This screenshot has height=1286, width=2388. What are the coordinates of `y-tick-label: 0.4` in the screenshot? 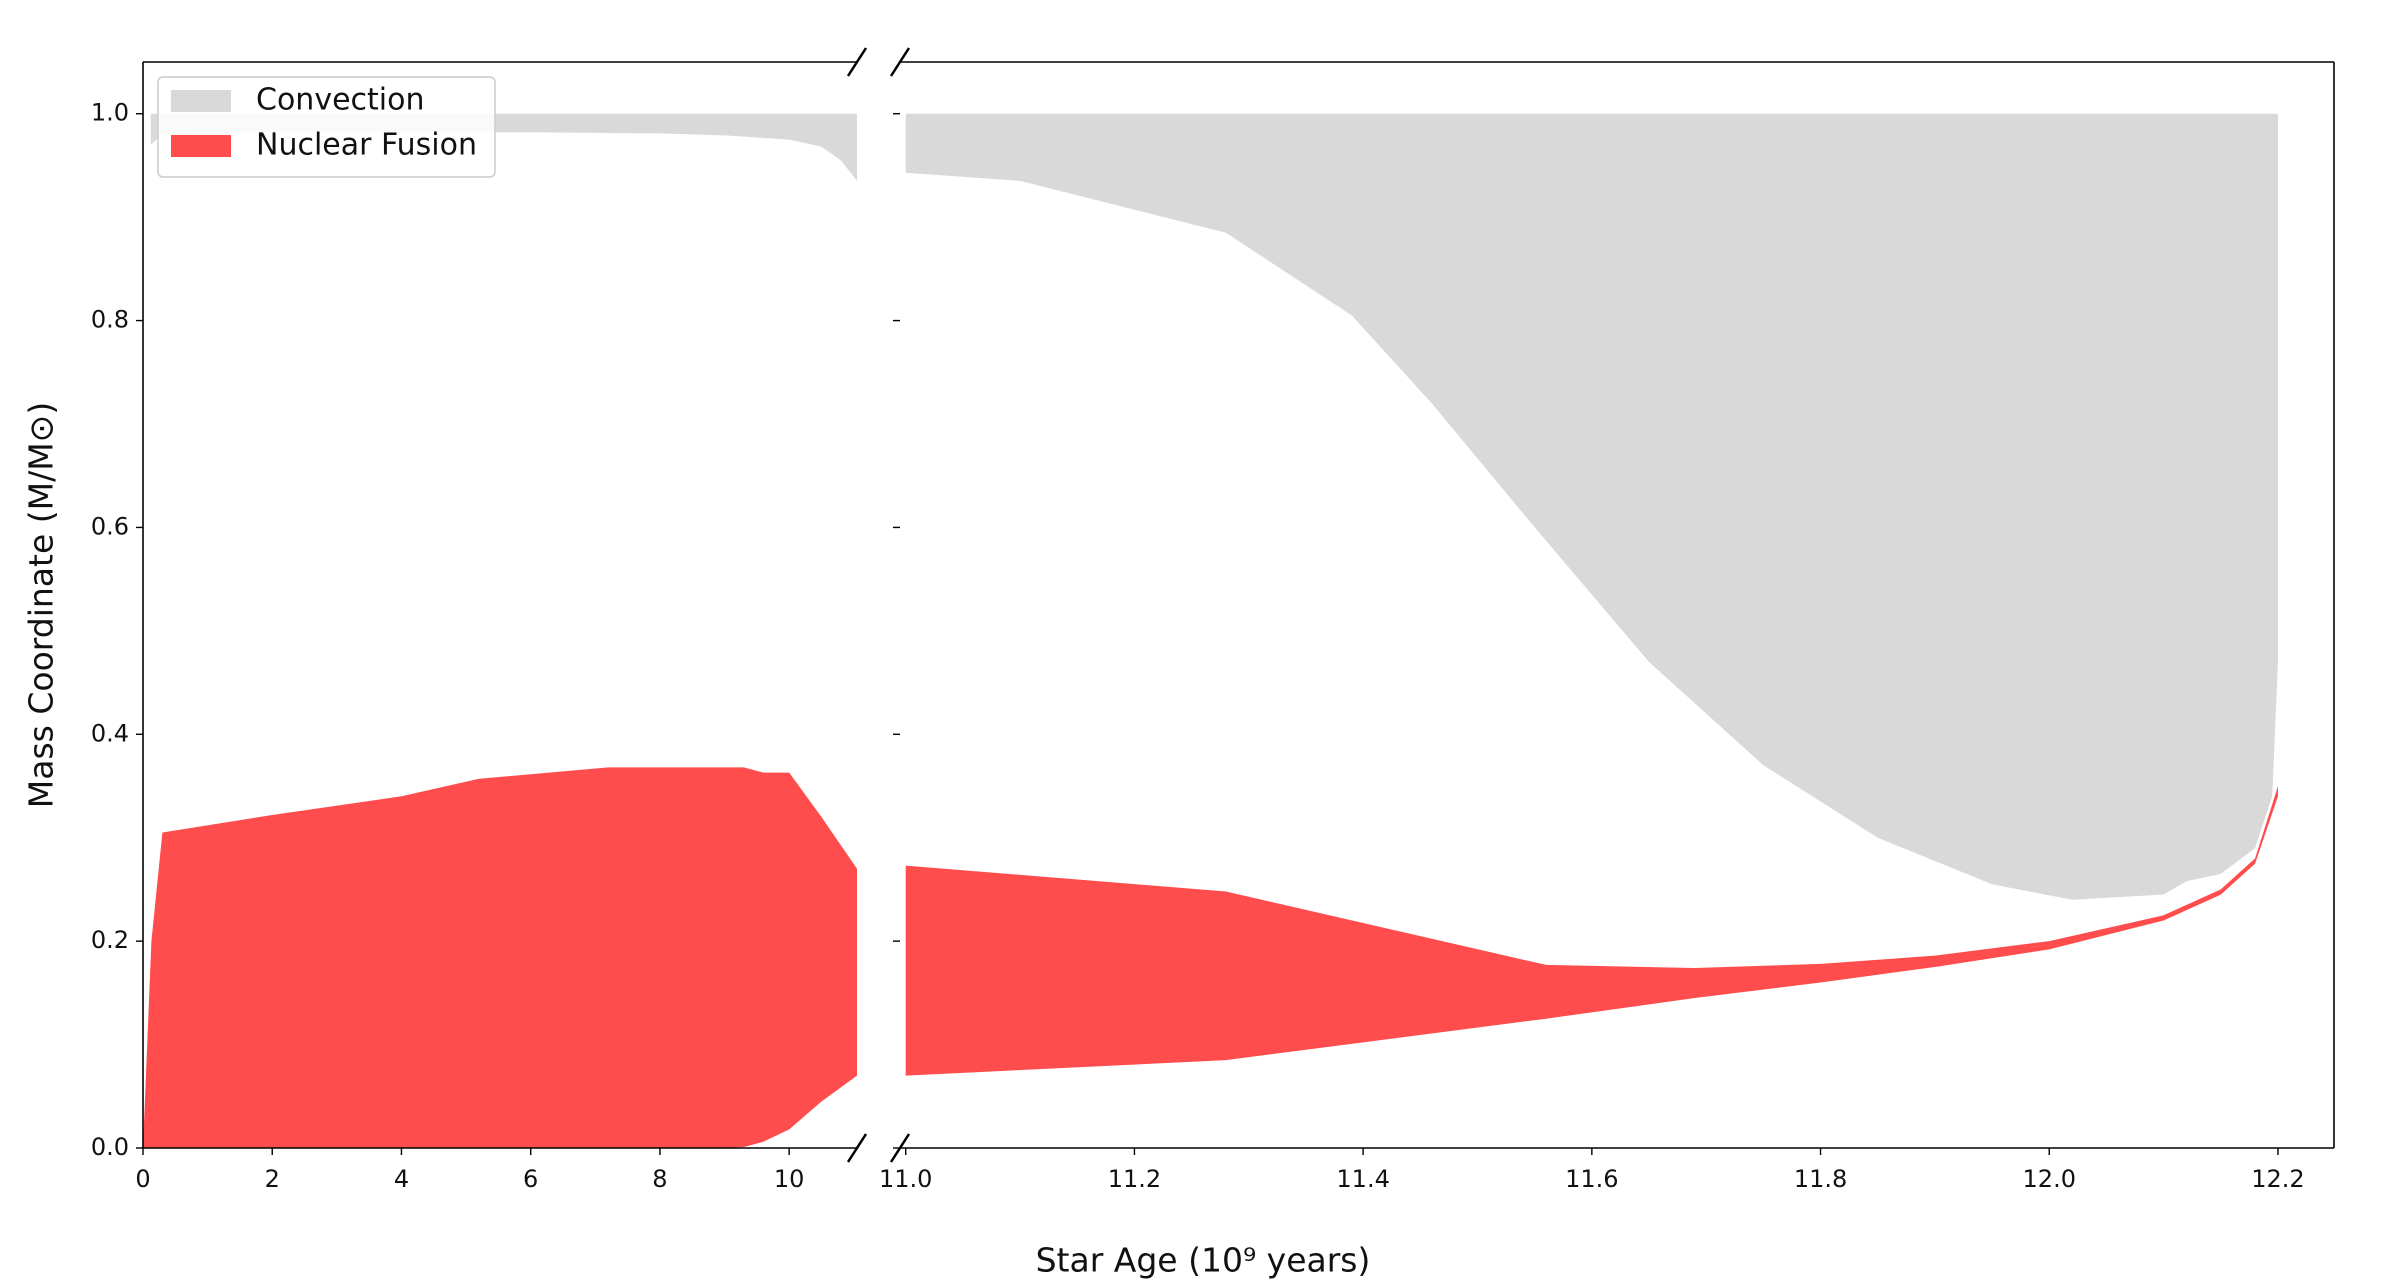 It's located at (110, 733).